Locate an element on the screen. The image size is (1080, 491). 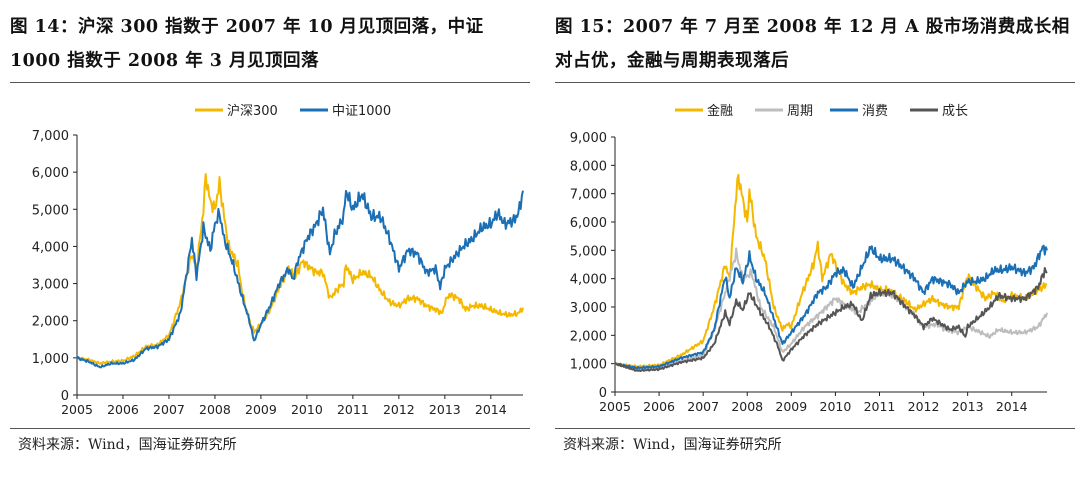
series-line-成长 is located at coordinates (831, 319).